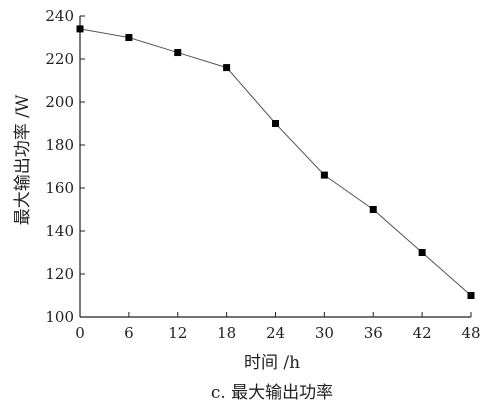  What do you see at coordinates (23, 159) in the screenshot?
I see `y-axis-label: 最大输出功率 /W` at bounding box center [23, 159].